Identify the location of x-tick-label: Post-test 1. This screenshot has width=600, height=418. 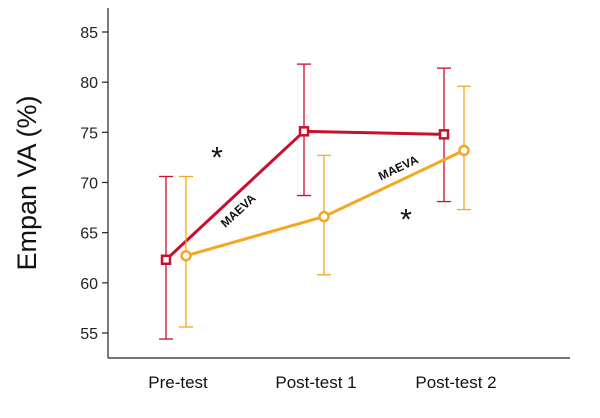
(315, 382).